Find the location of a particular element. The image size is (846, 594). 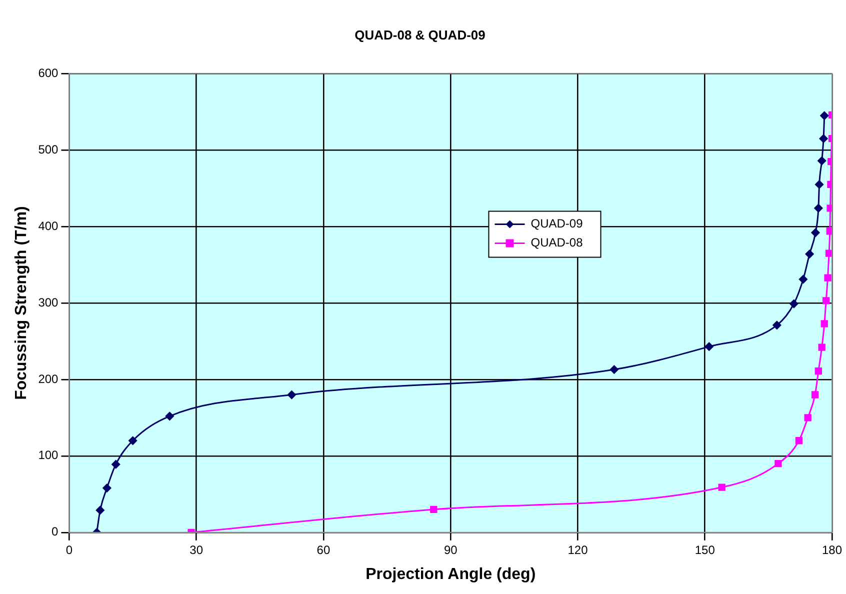

x-tick-label: 180 is located at coordinates (832, 549).